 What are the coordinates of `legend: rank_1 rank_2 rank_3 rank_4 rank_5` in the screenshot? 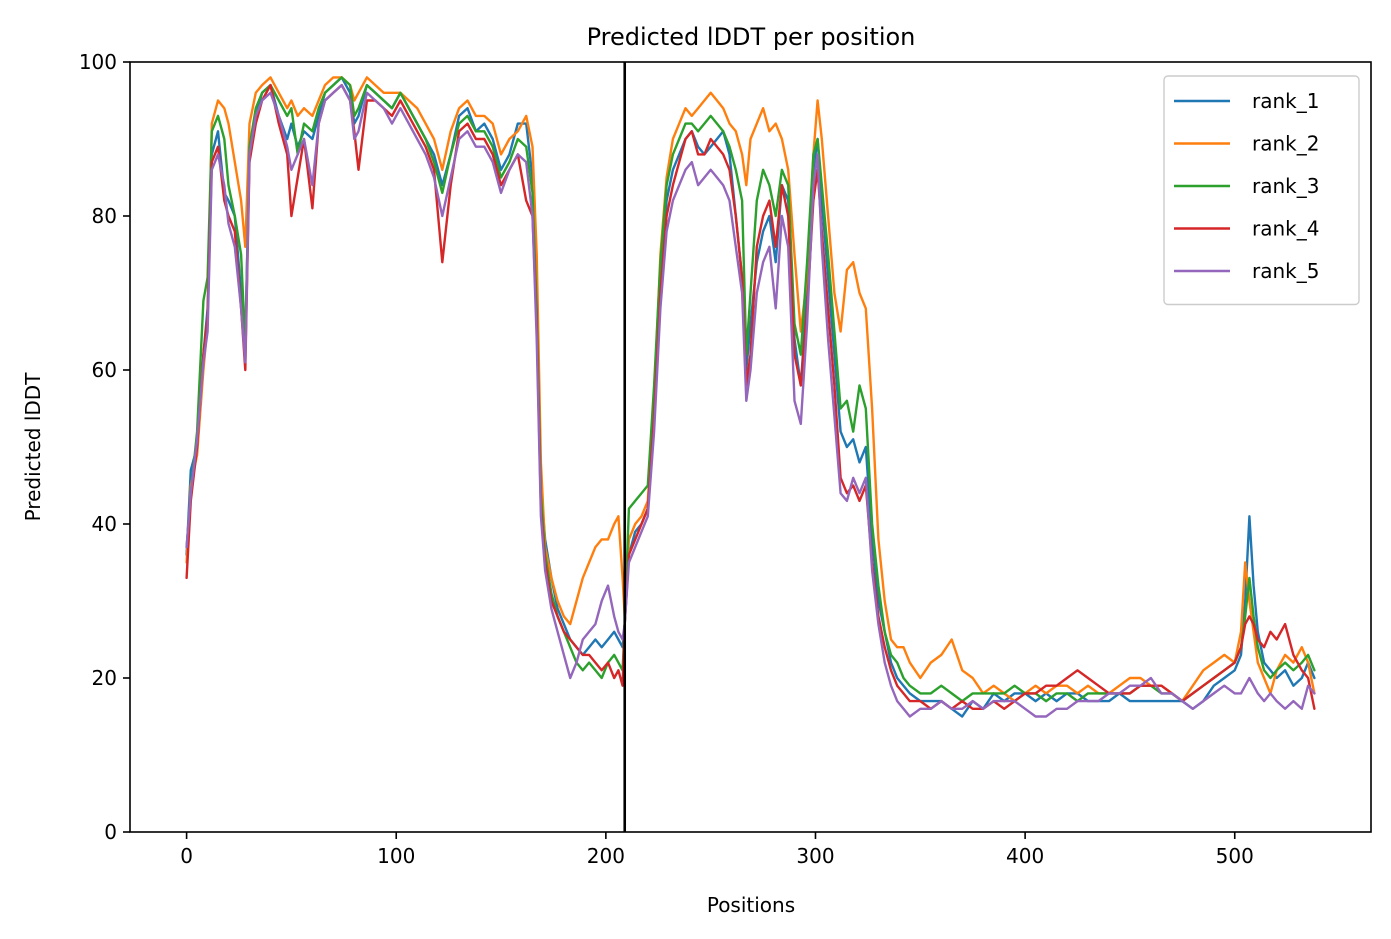 It's located at (1261, 190).